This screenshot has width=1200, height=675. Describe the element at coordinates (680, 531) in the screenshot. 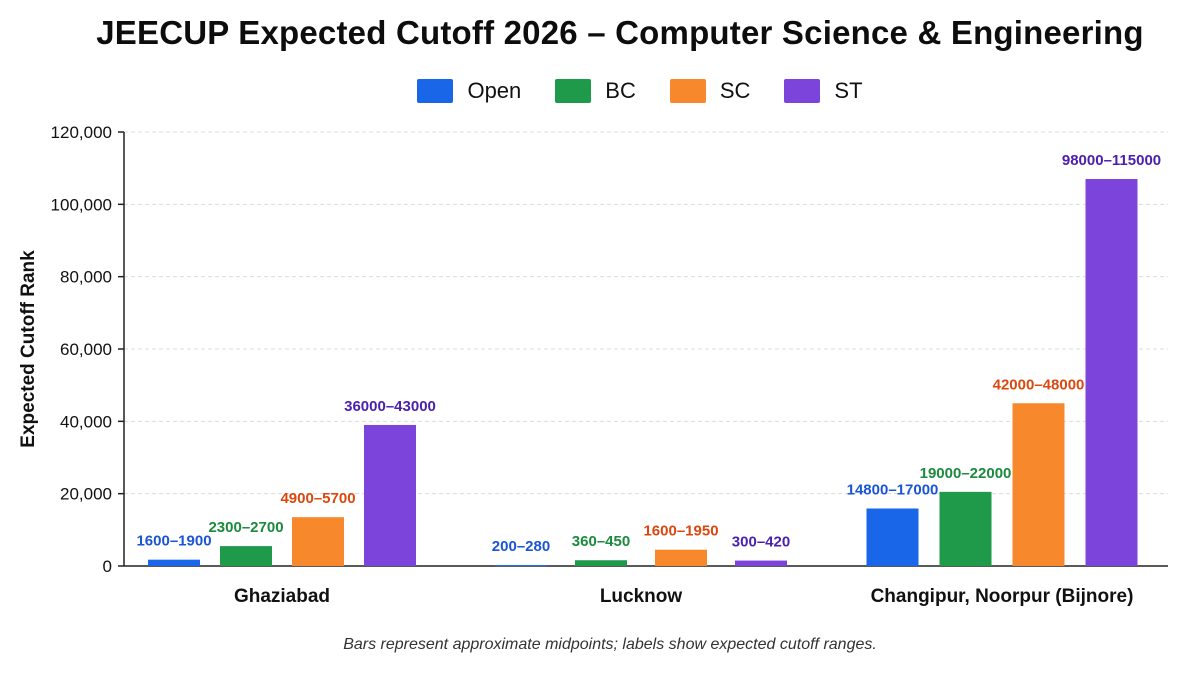

I see `data-label: 1600–1950` at that location.